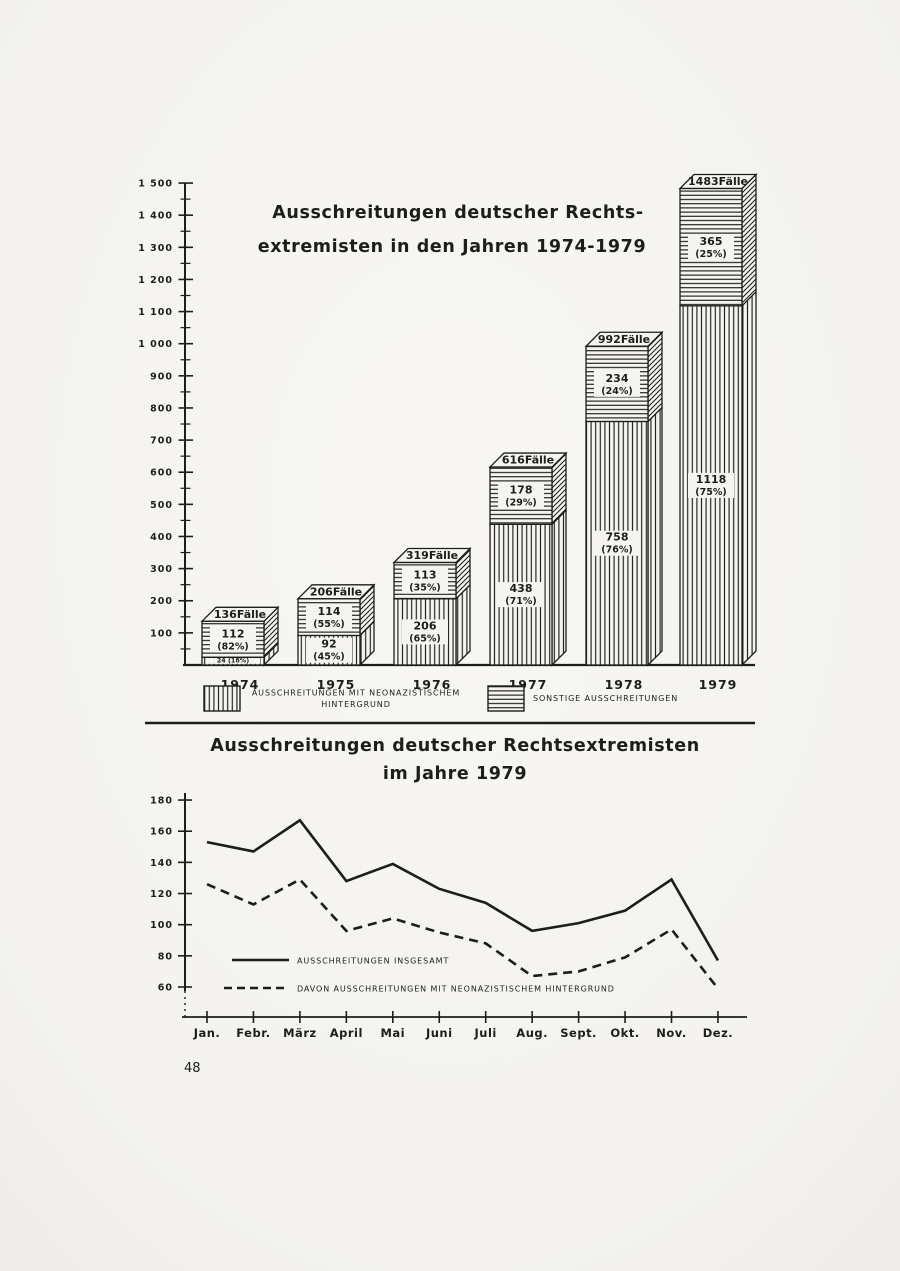 Image resolution: width=900 pixels, height=1271 pixels. What do you see at coordinates (161, 505) in the screenshot?
I see `bar-y-tick-label: 500` at bounding box center [161, 505].